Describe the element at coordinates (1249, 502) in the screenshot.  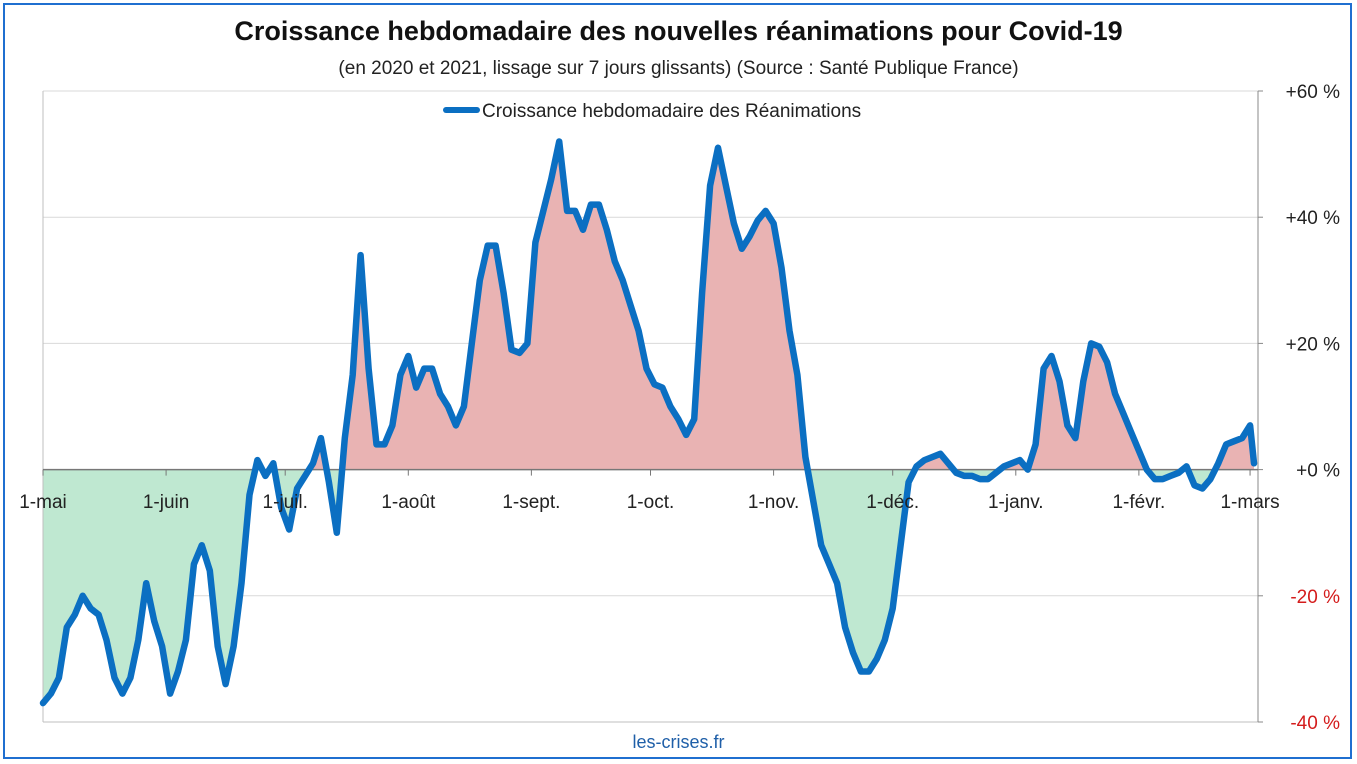
I see `x-tick-label: 1-mars` at that location.